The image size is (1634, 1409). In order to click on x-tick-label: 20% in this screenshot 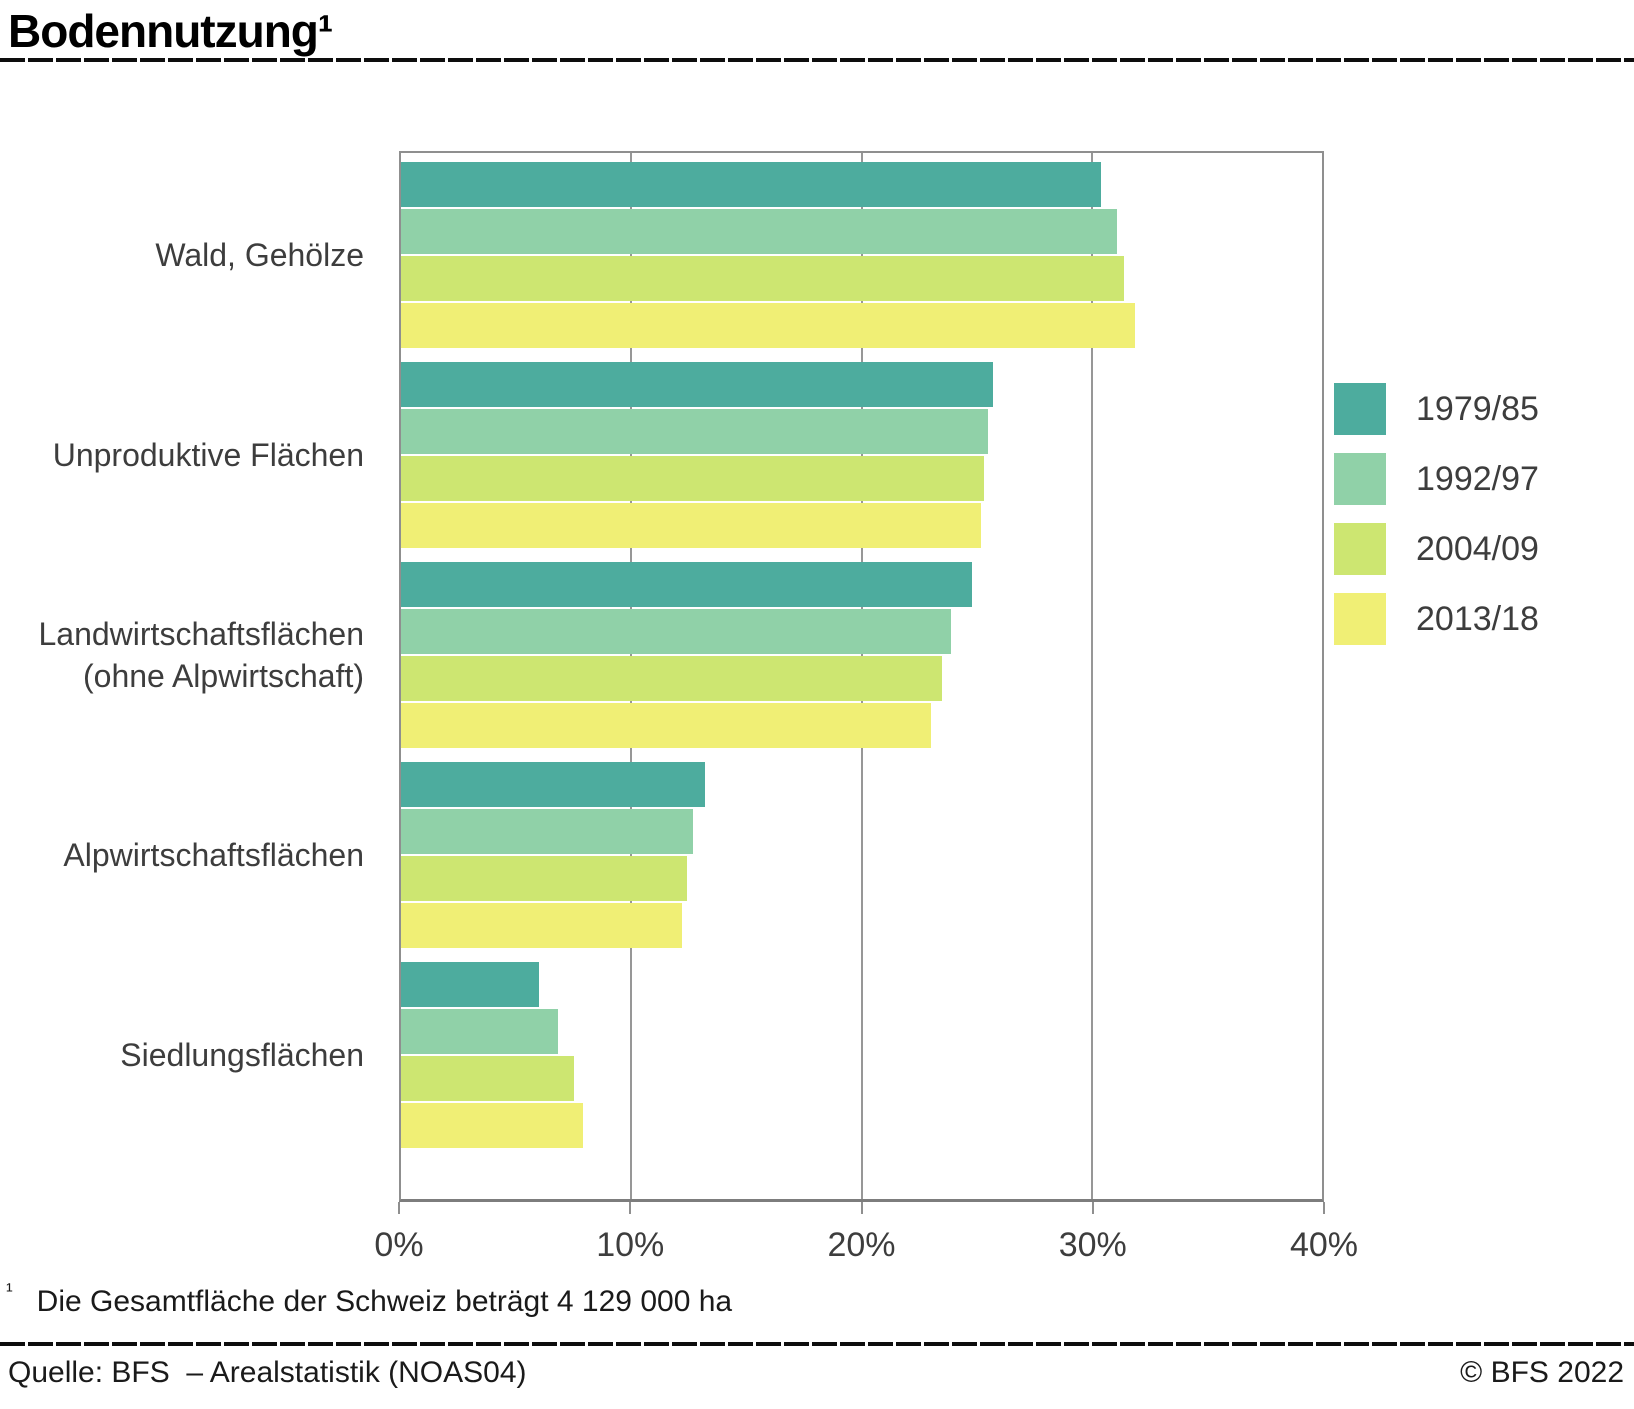, I will do `click(861, 1245)`.